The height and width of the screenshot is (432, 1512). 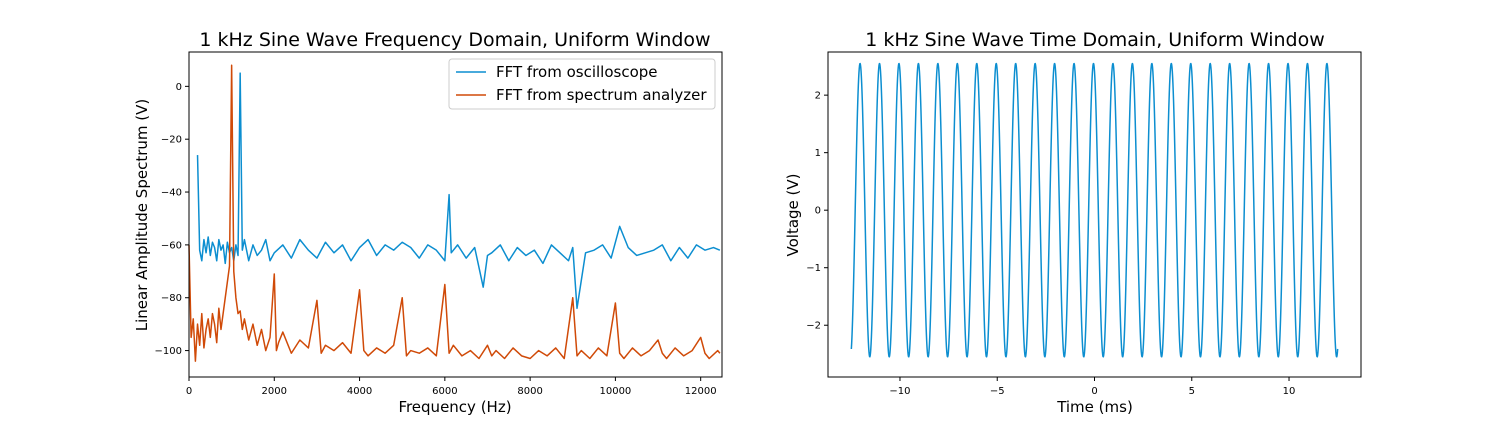 I want to click on y-tick-label: −60, so click(x=171, y=245).